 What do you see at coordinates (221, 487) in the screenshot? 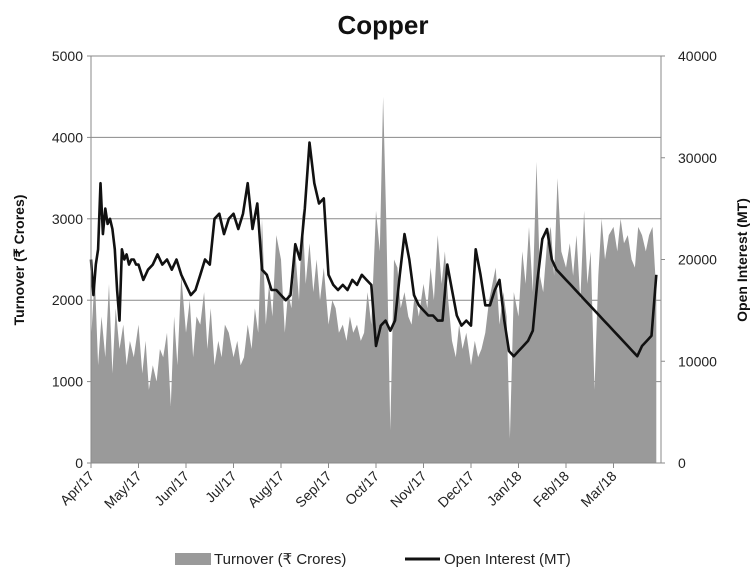
I see `x-tick-label: Jul/17` at bounding box center [221, 487].